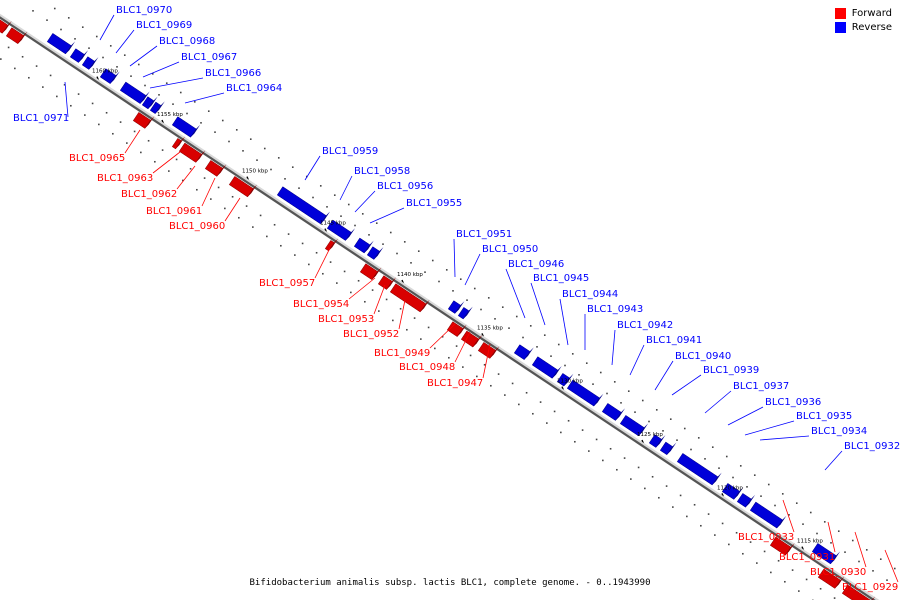  Describe the element at coordinates (872, 446) in the screenshot. I see `gene-label: BLC1_0932` at that location.